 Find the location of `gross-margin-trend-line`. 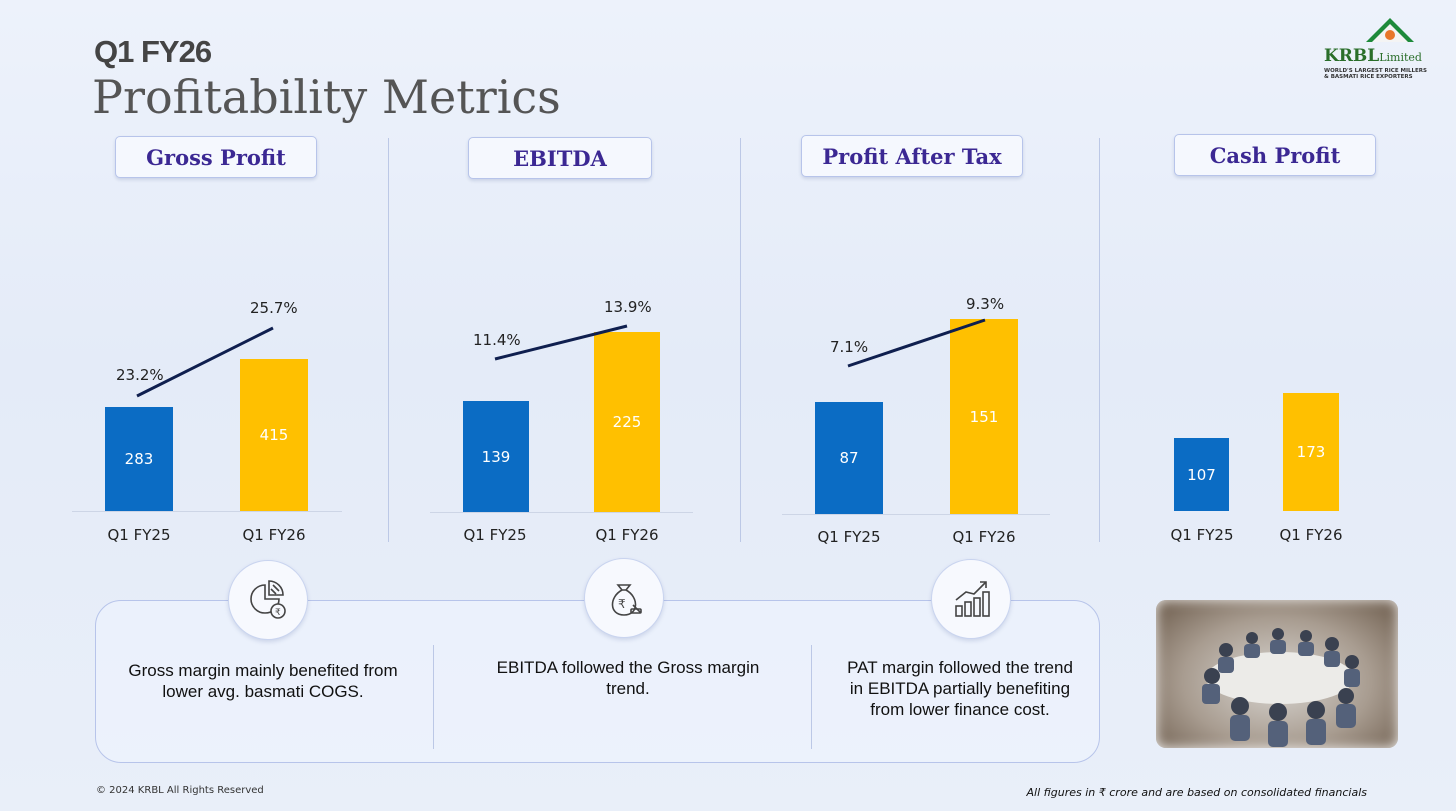

gross-margin-trend-line is located at coordinates (205, 362).